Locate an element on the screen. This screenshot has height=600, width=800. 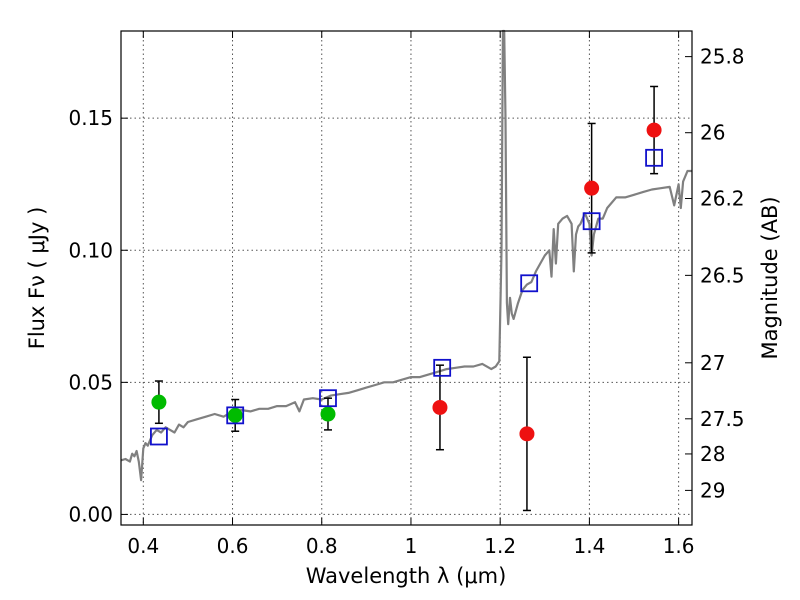
y-tick-label: 0.15 is located at coordinates (90, 118).